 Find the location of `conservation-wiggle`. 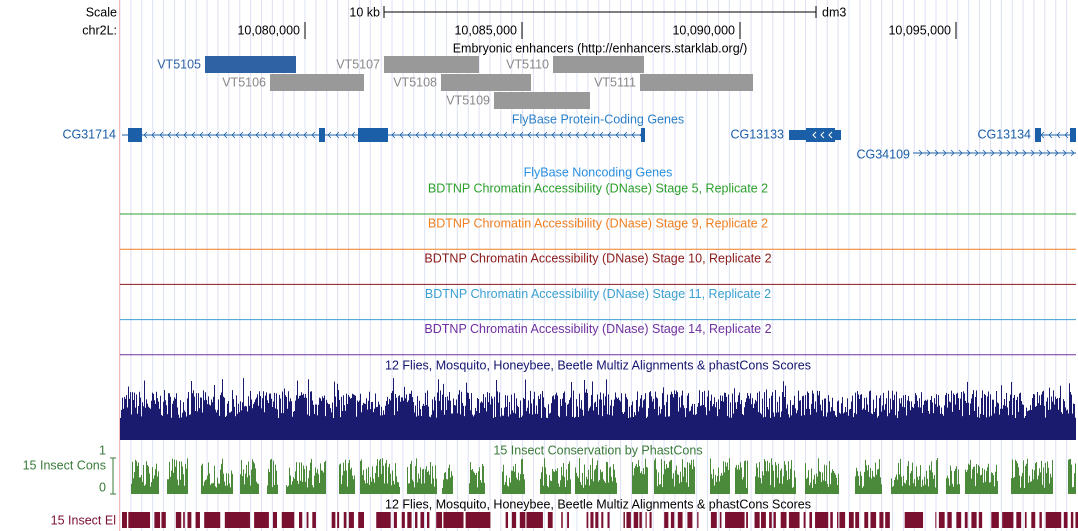

conservation-wiggle is located at coordinates (598, 409).